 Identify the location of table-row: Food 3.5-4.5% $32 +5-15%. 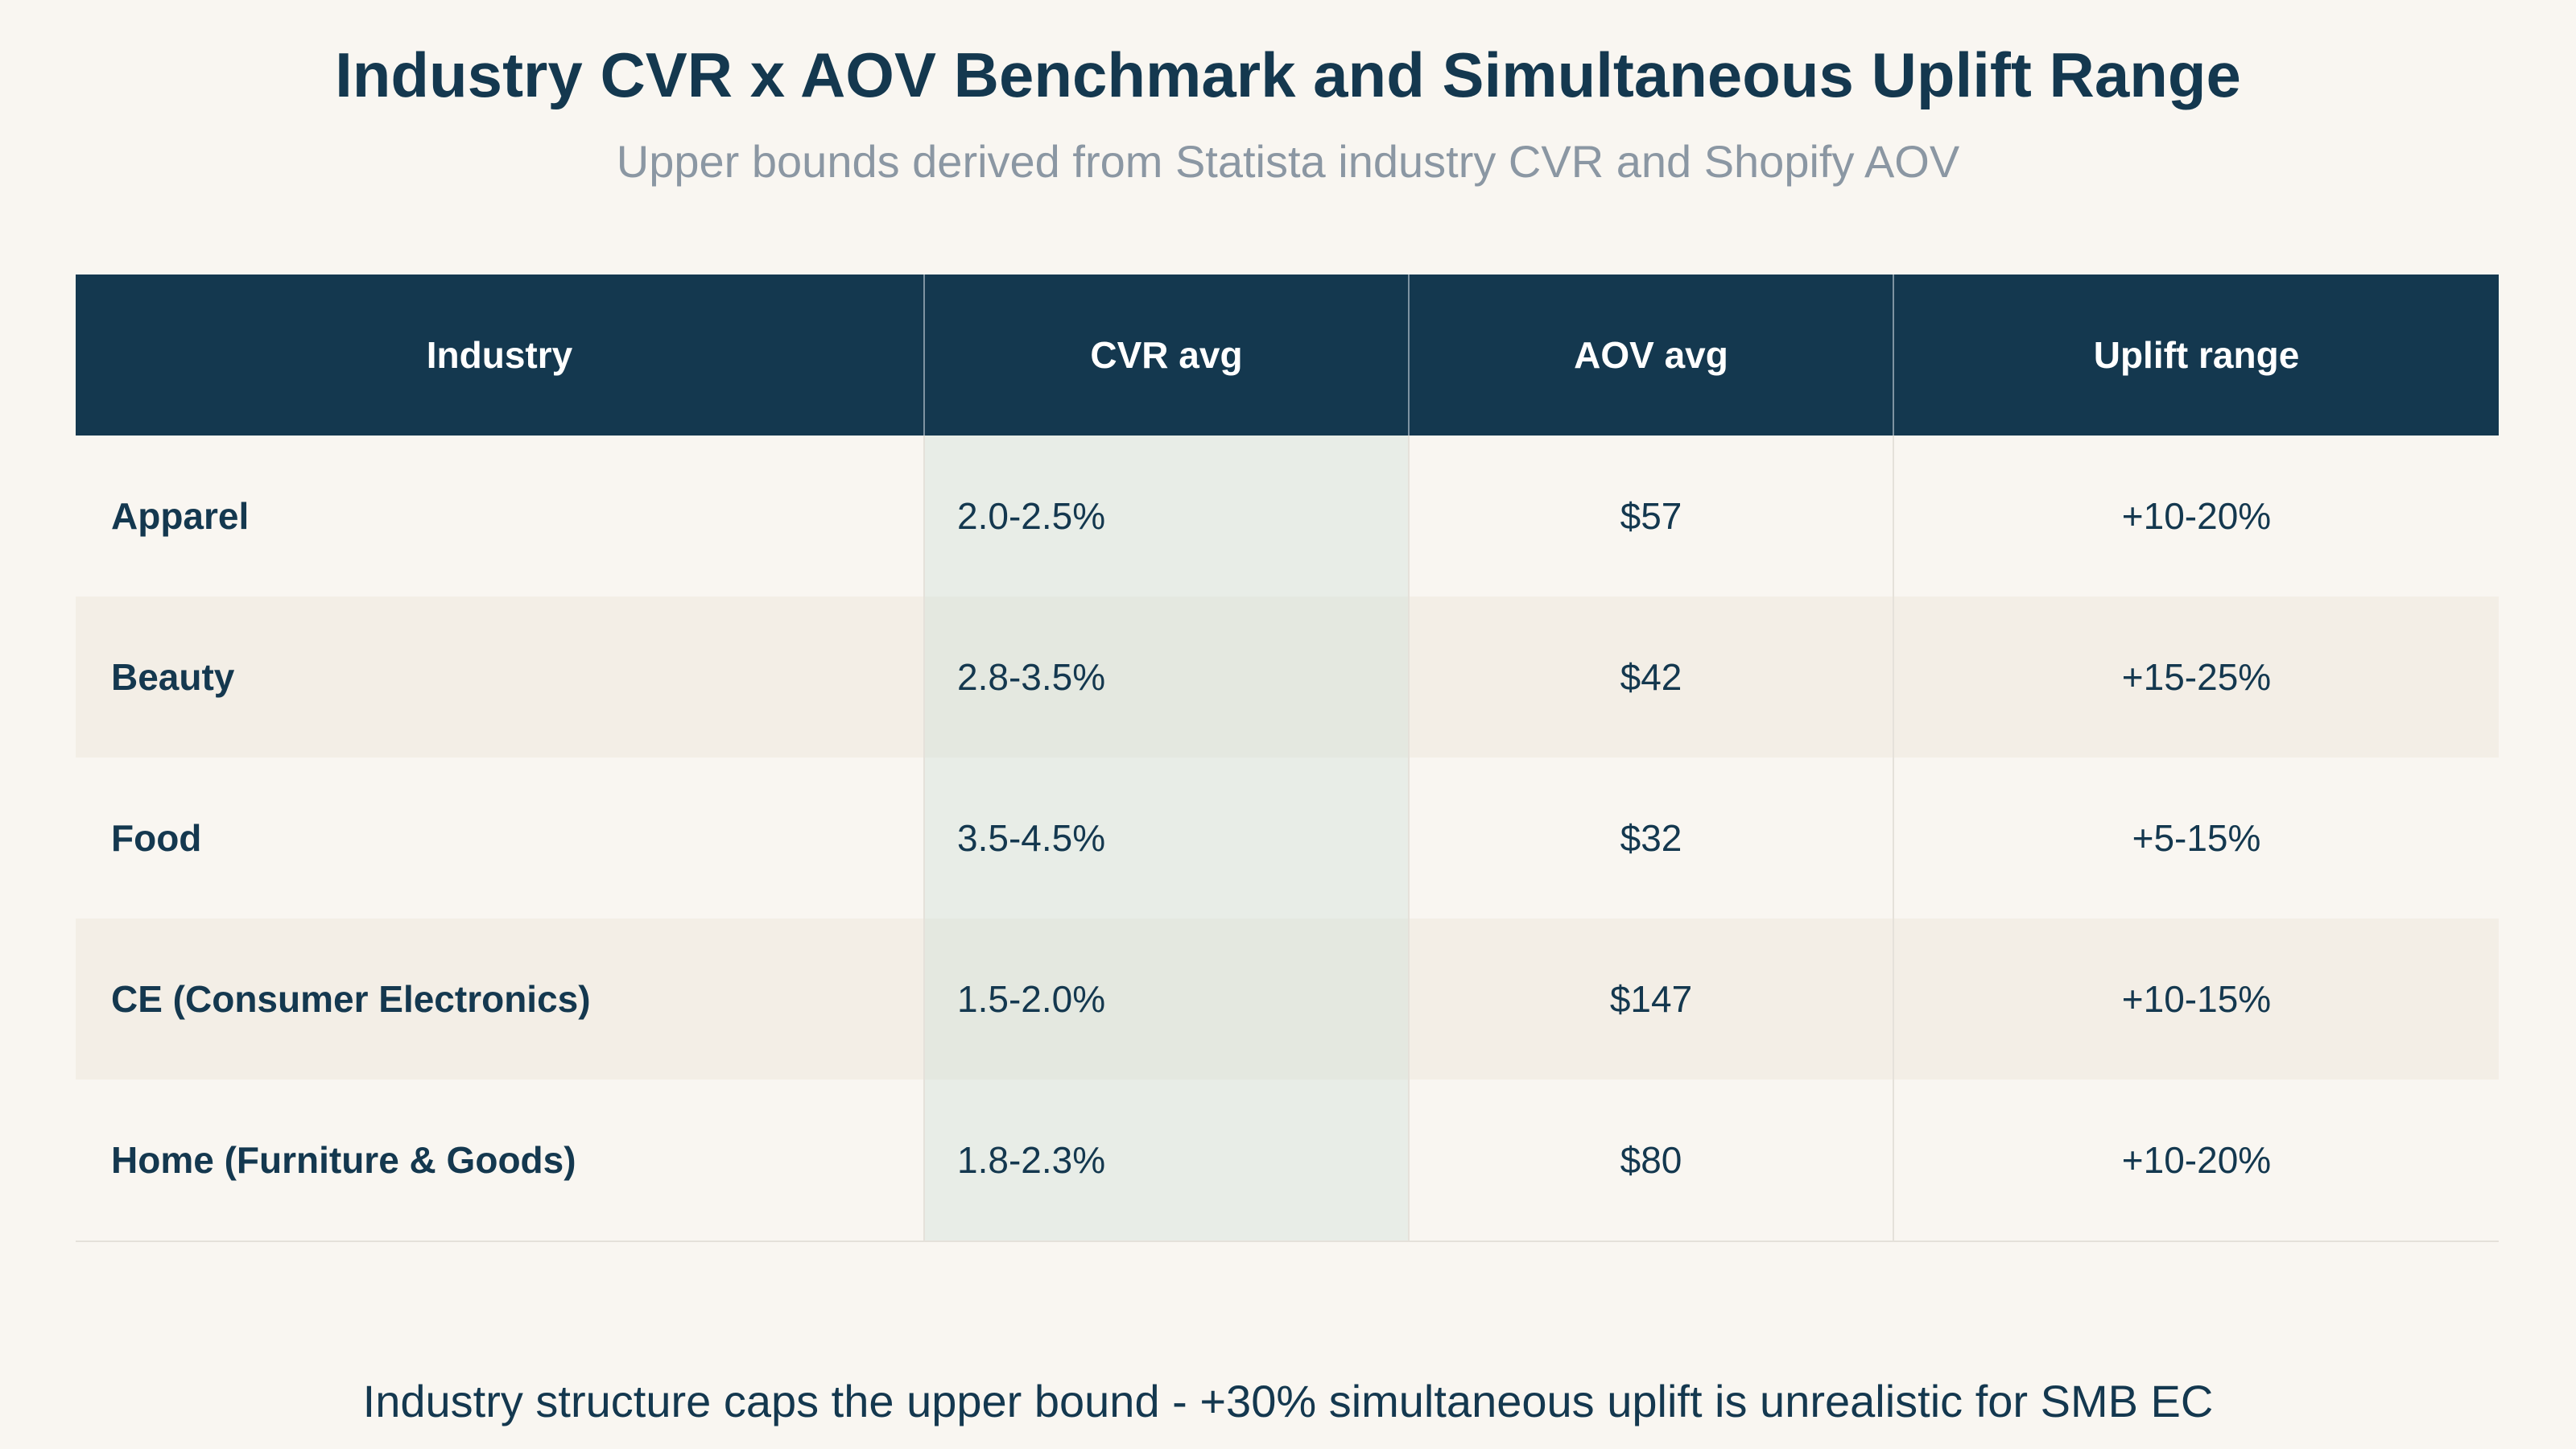
(1287, 838).